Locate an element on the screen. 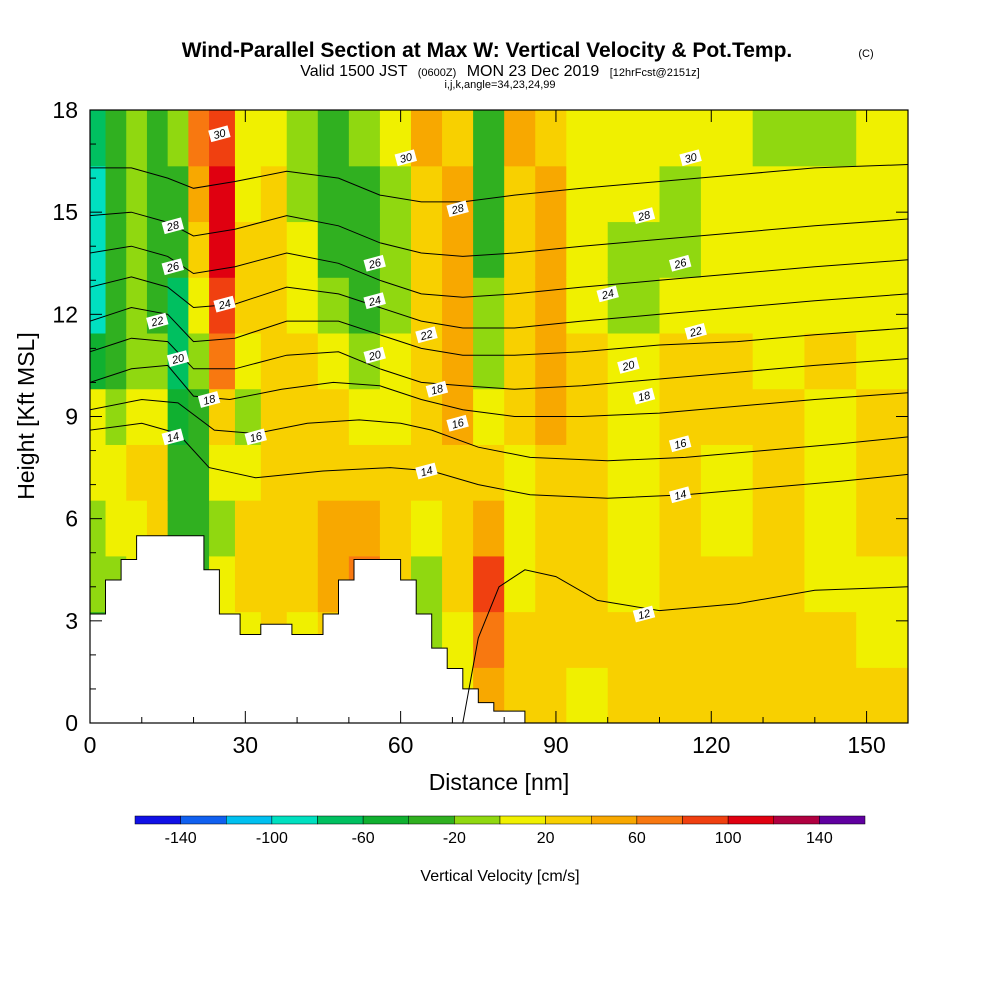  colorbar-tick-label: -60 is located at coordinates (363, 838).